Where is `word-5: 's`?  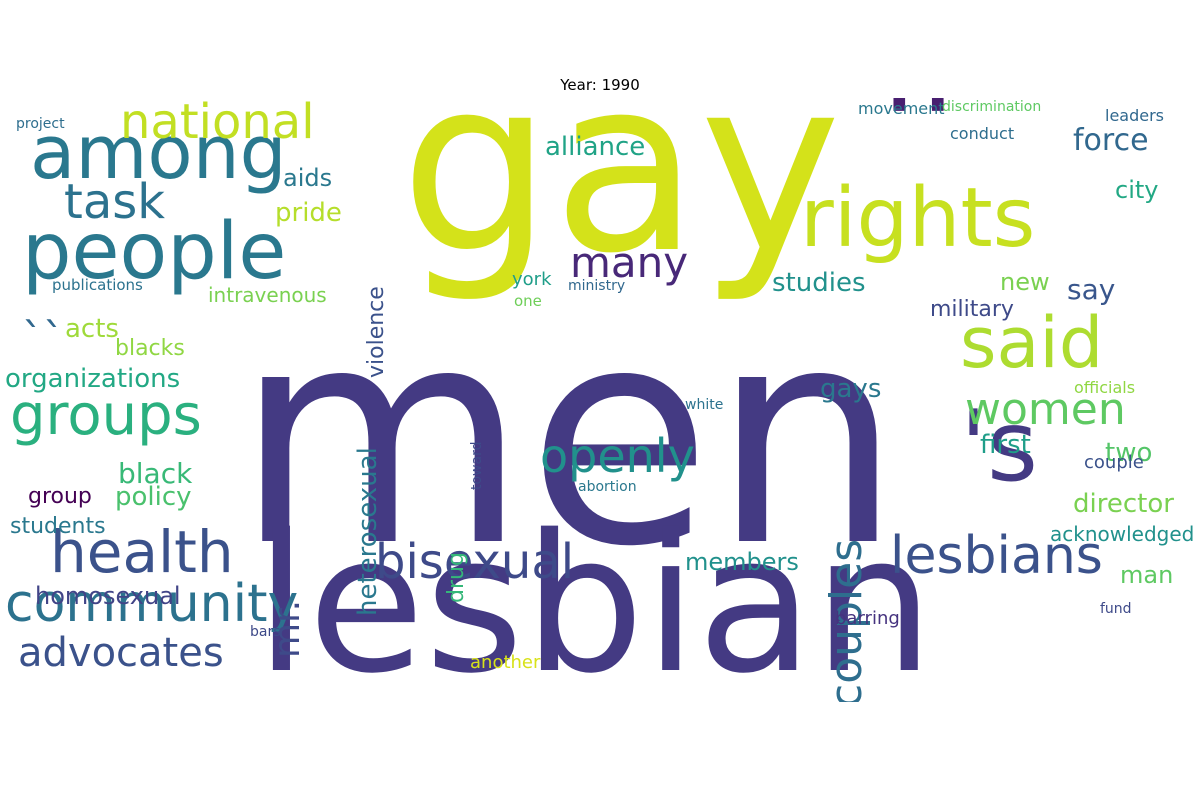
word-5: 's is located at coordinates (999, 447).